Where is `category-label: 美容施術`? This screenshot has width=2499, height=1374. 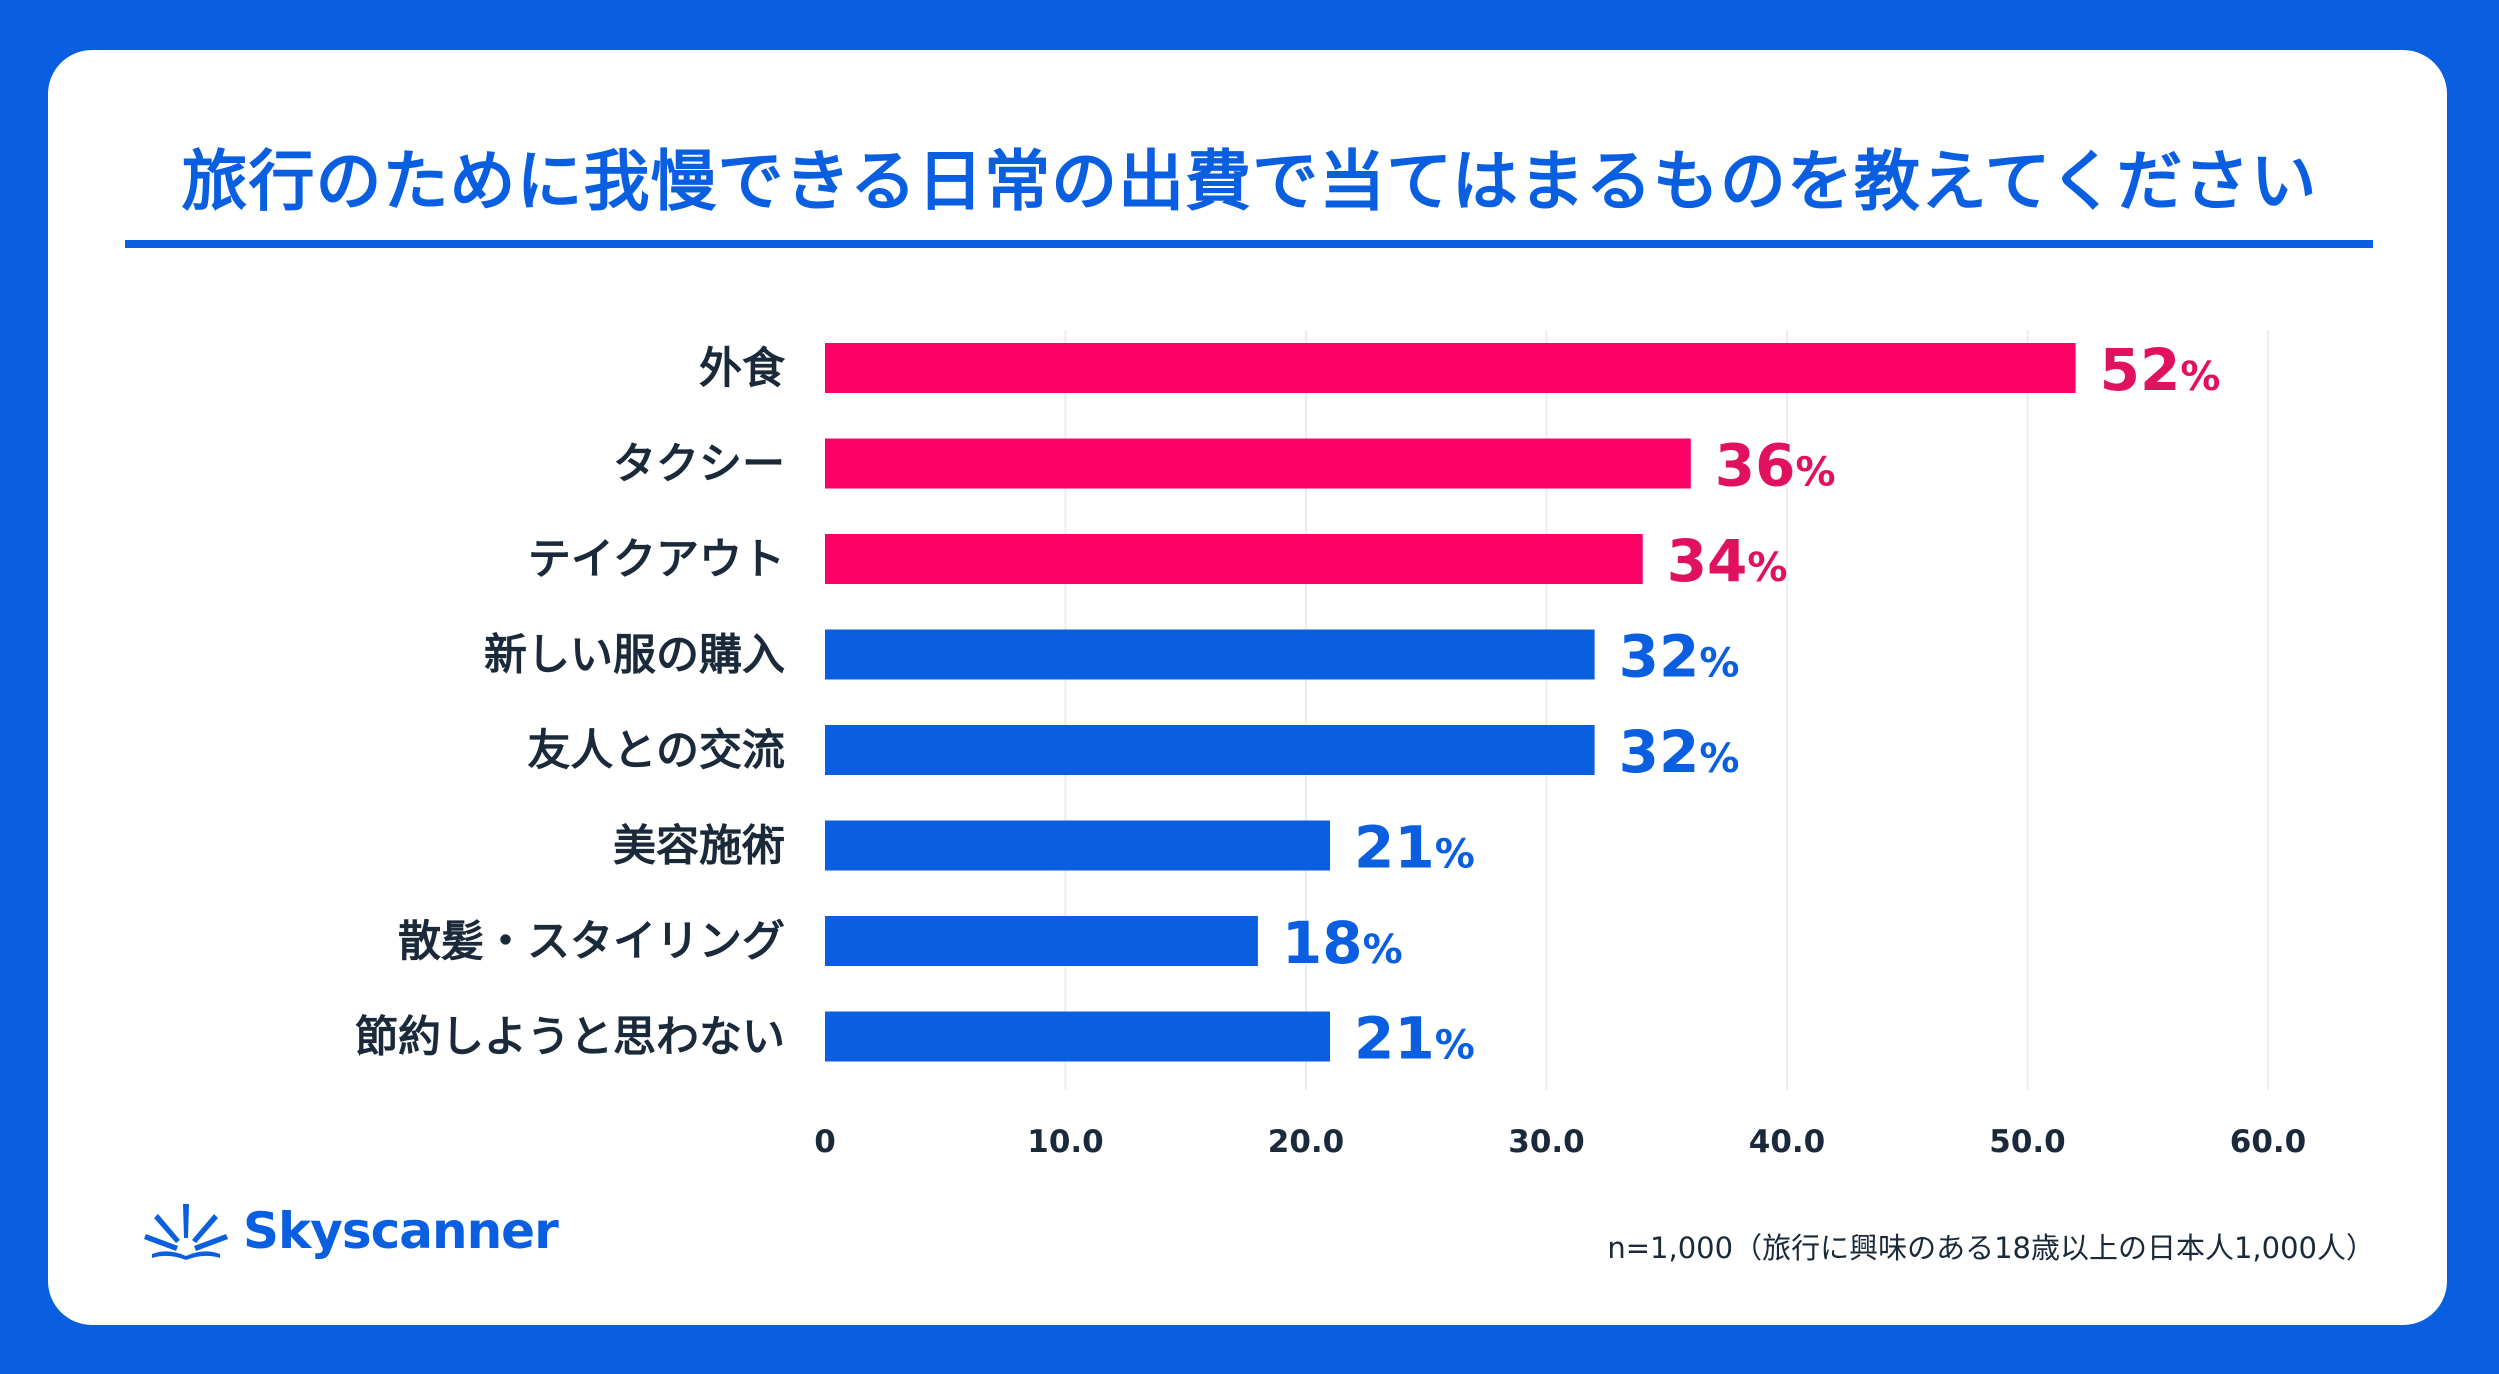
category-label: 美容施術 is located at coordinates (699, 847).